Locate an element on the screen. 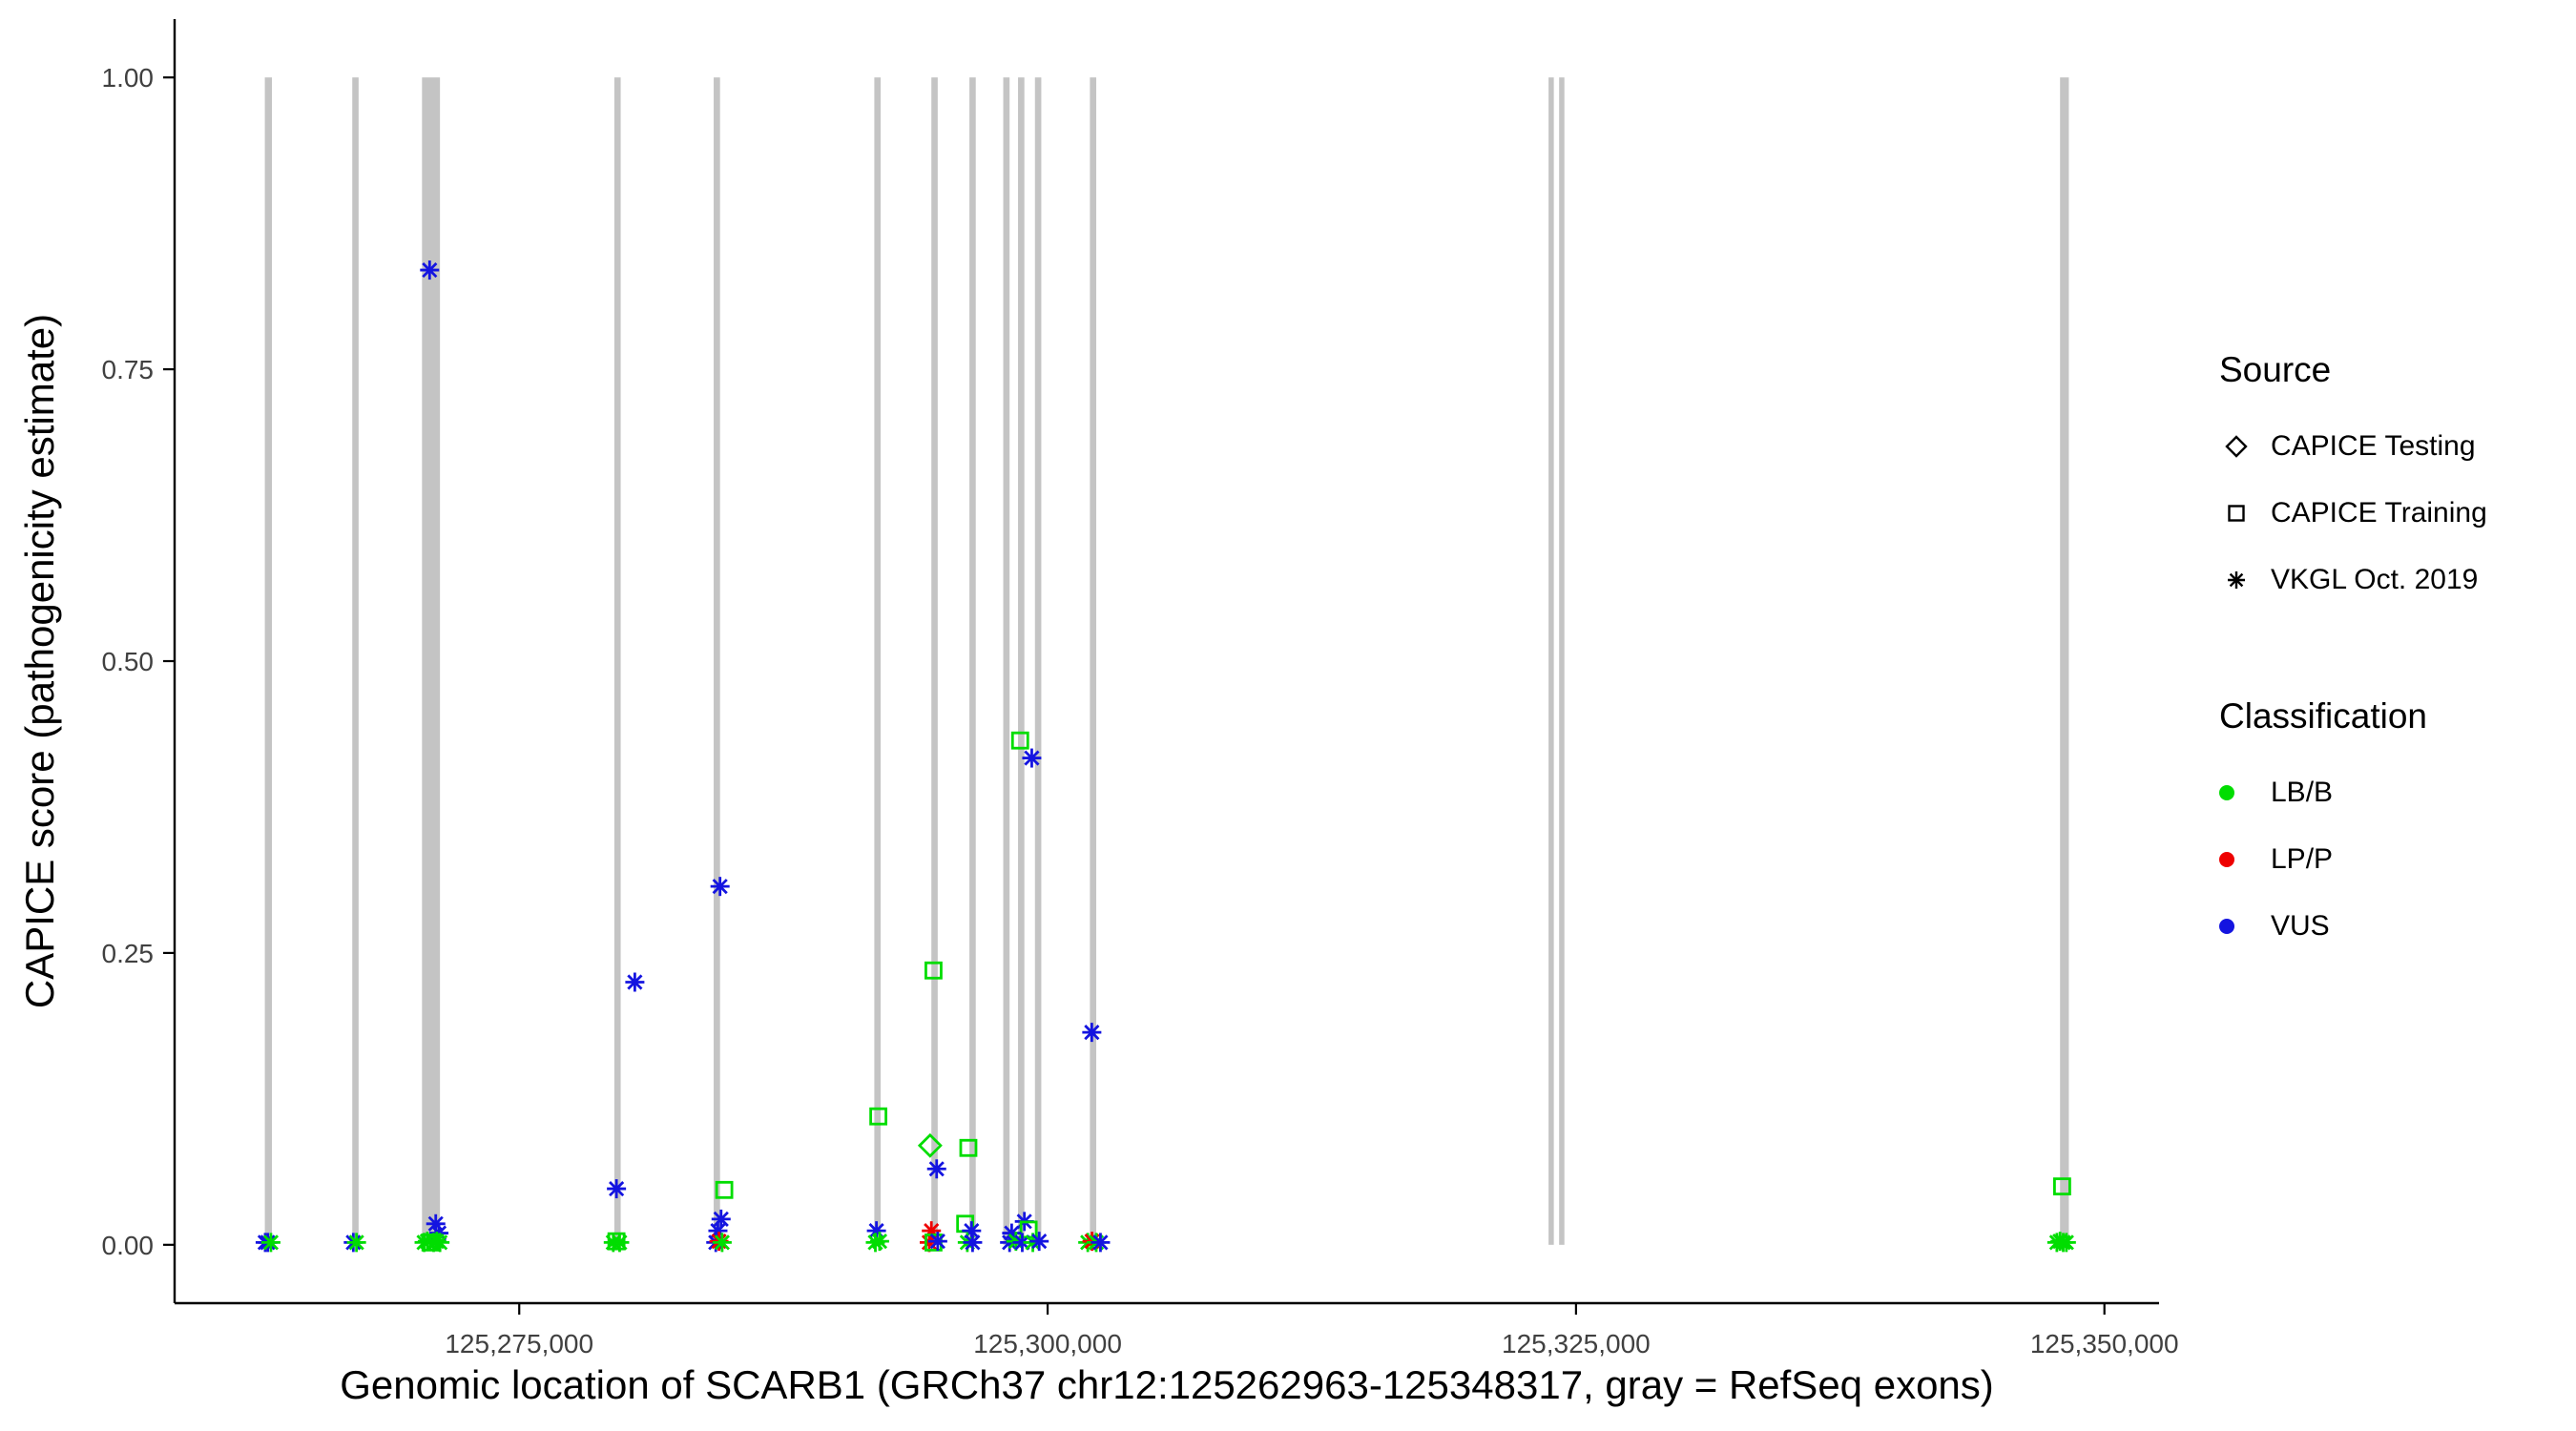 The height and width of the screenshot is (1431, 2576). legend-item-capice-training: CAPICE Training is located at coordinates (2353, 513).